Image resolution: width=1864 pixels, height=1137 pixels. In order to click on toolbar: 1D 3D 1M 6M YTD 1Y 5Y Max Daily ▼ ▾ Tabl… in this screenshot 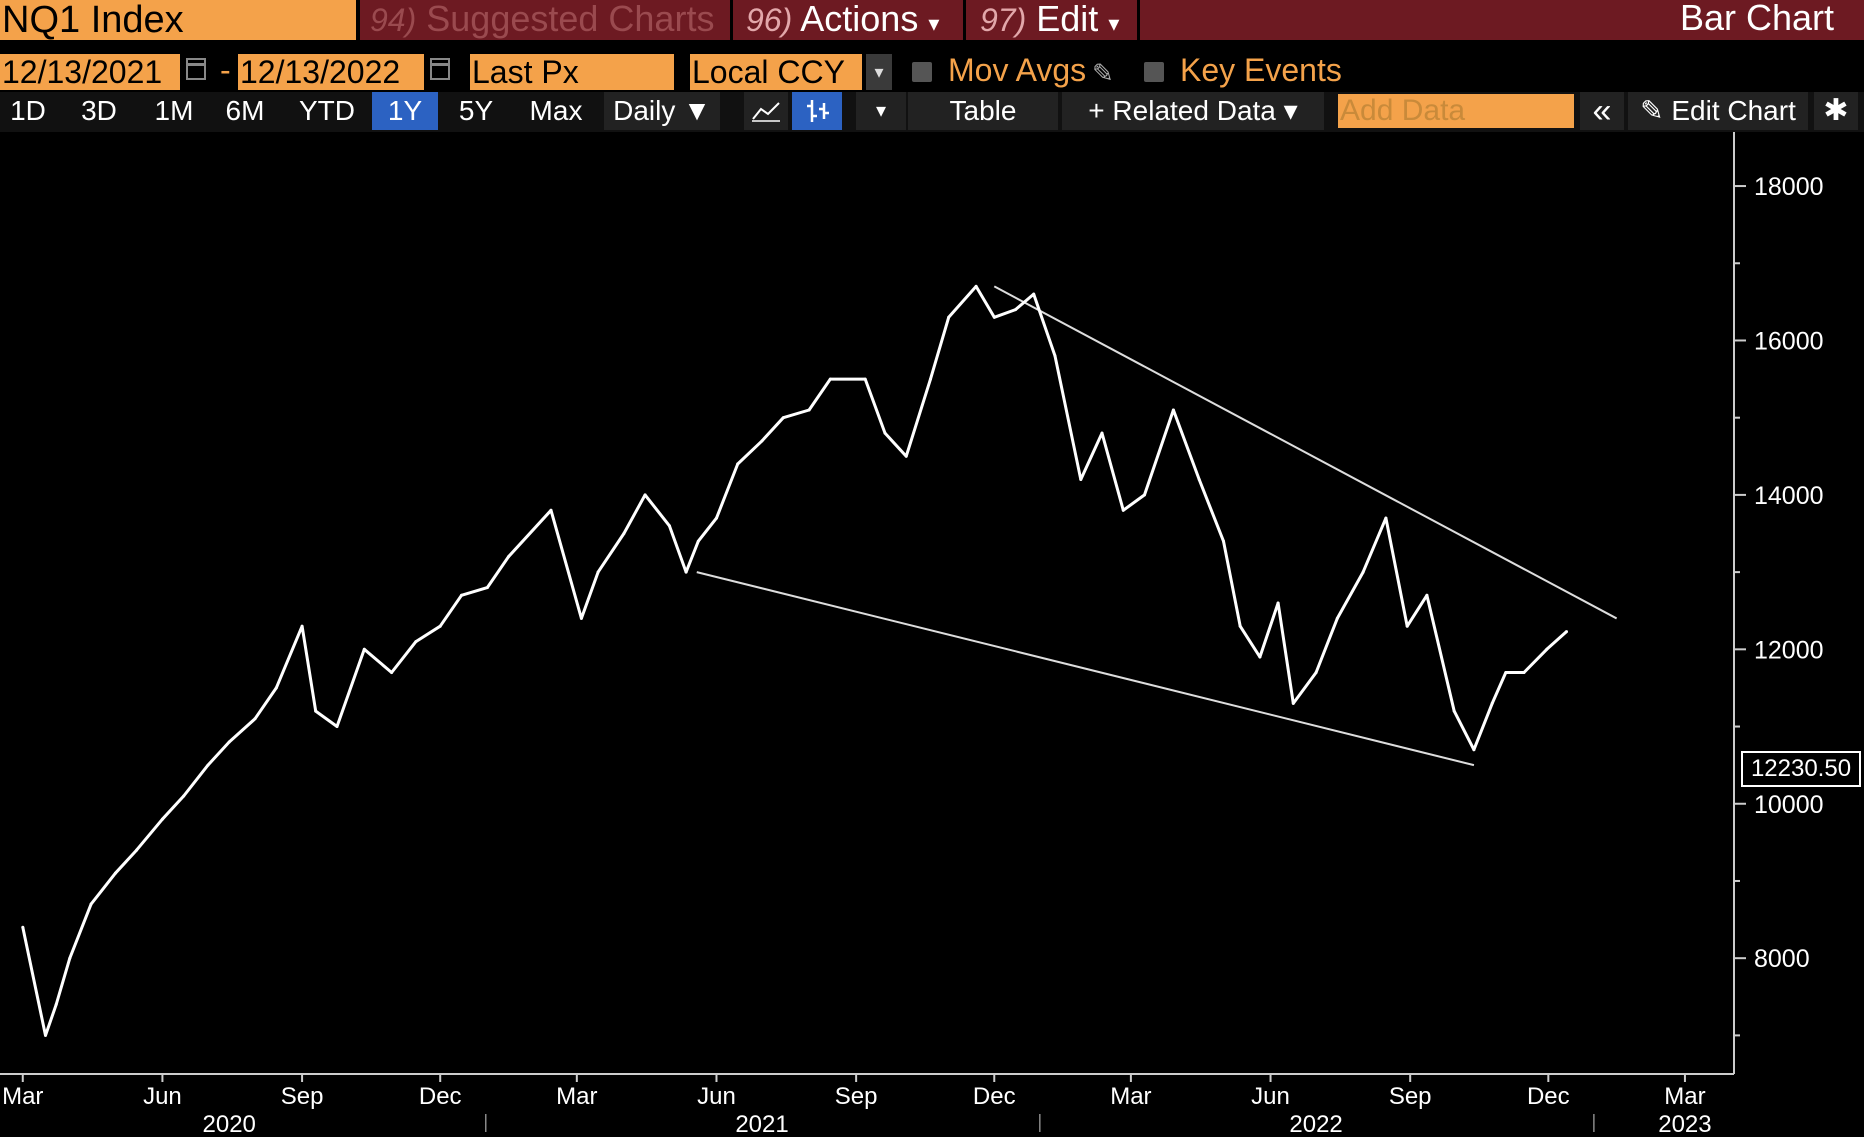, I will do `click(932, 112)`.